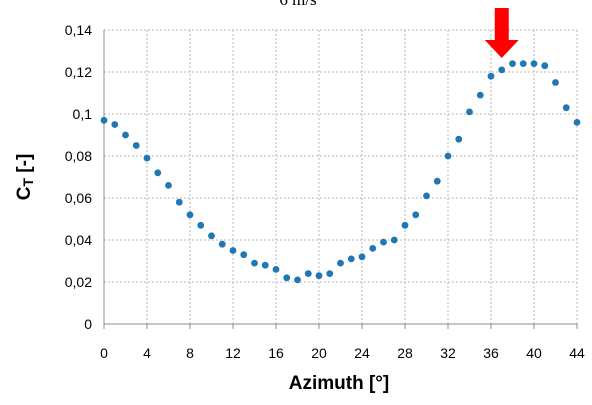 The image size is (592, 405). Describe the element at coordinates (78, 156) in the screenshot. I see `y-tick-label: 0,08` at that location.